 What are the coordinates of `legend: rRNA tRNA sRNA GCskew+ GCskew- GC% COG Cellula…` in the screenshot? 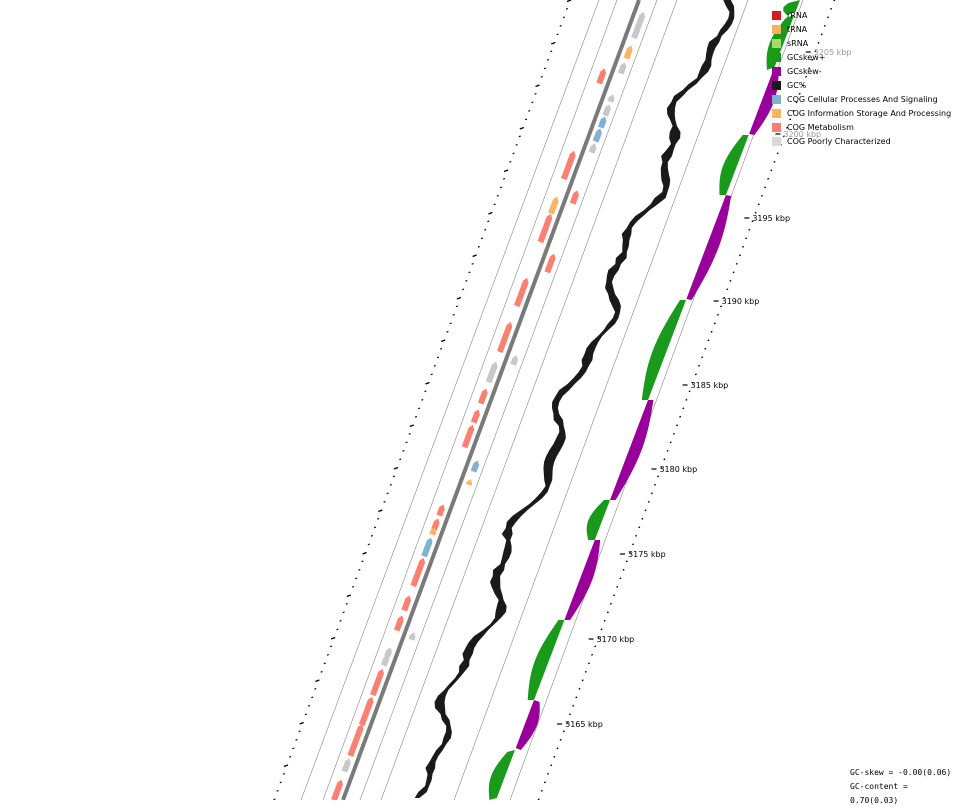 It's located at (861, 78).